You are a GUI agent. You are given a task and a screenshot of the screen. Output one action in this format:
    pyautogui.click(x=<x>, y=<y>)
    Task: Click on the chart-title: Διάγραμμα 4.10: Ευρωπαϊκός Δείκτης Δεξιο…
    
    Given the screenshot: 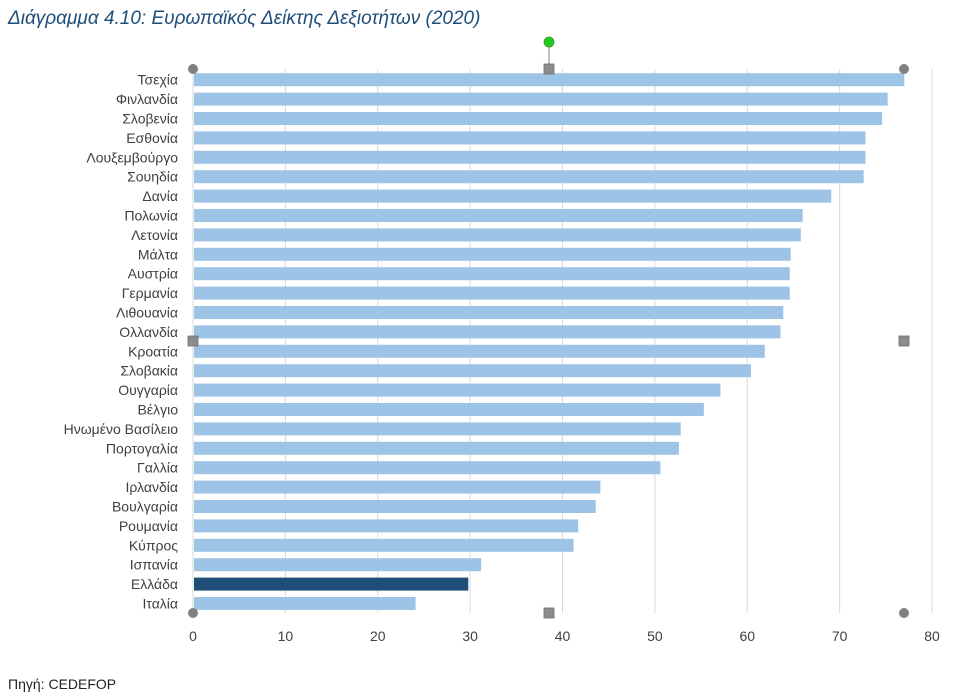 What is the action you would take?
    pyautogui.click(x=244, y=18)
    